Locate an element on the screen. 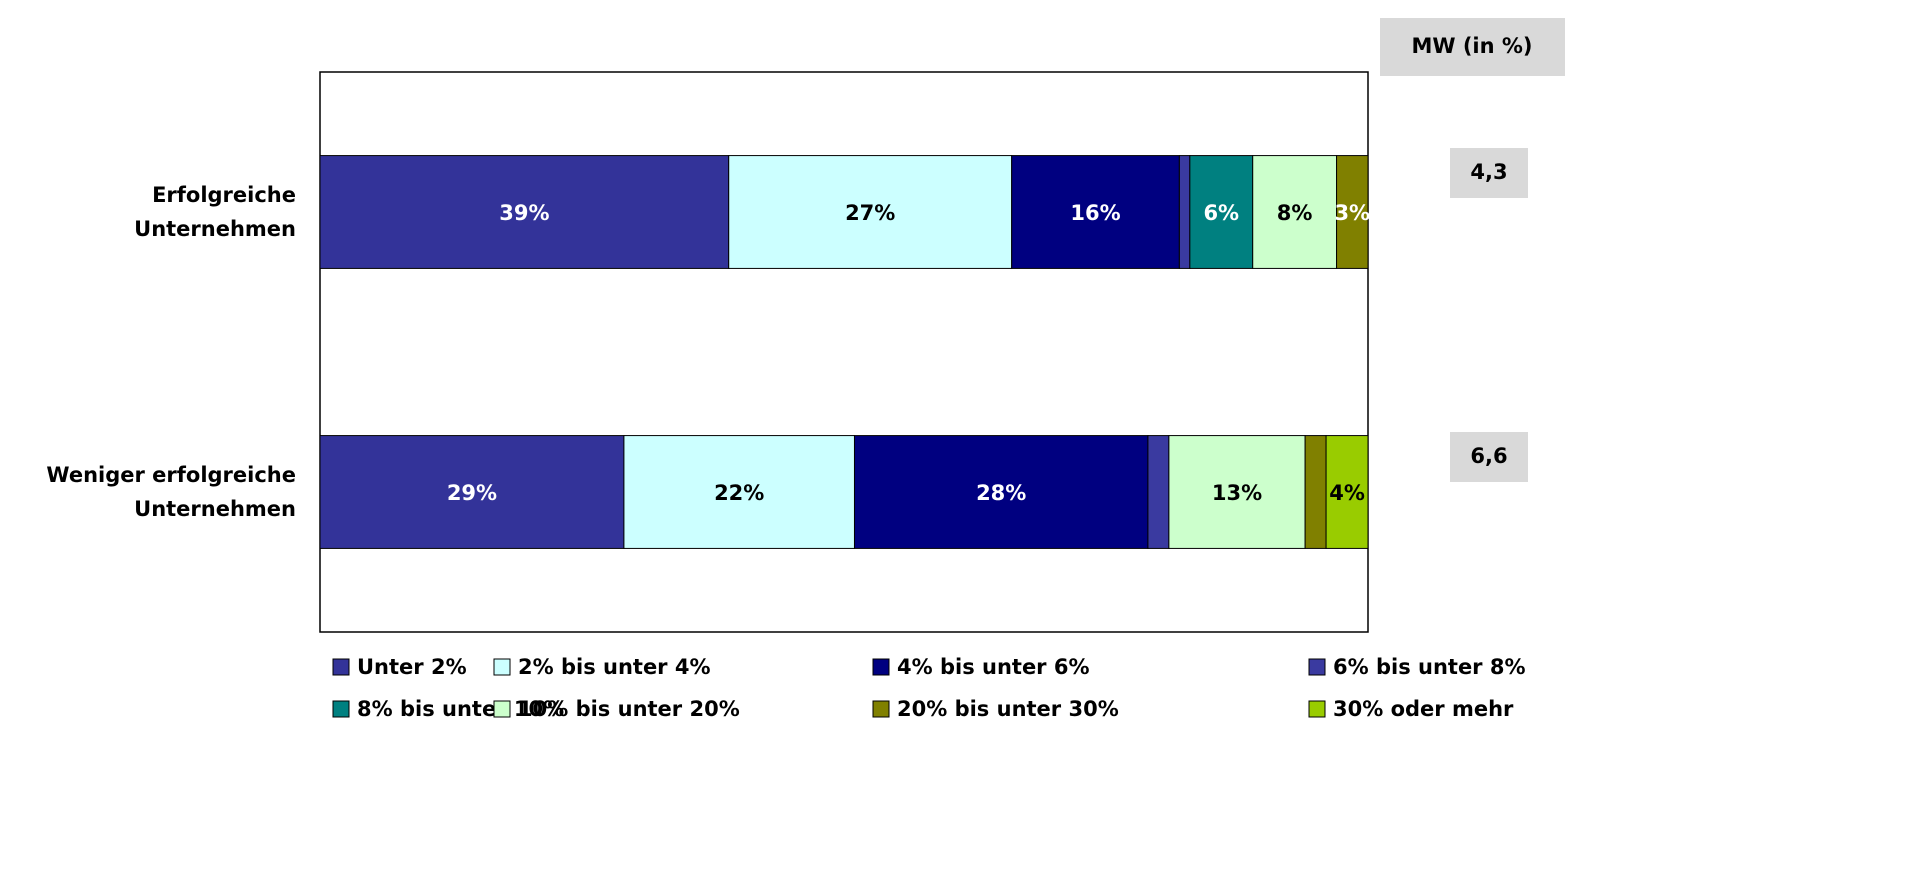 The height and width of the screenshot is (883, 1910). value-label: 4% is located at coordinates (1347, 493).